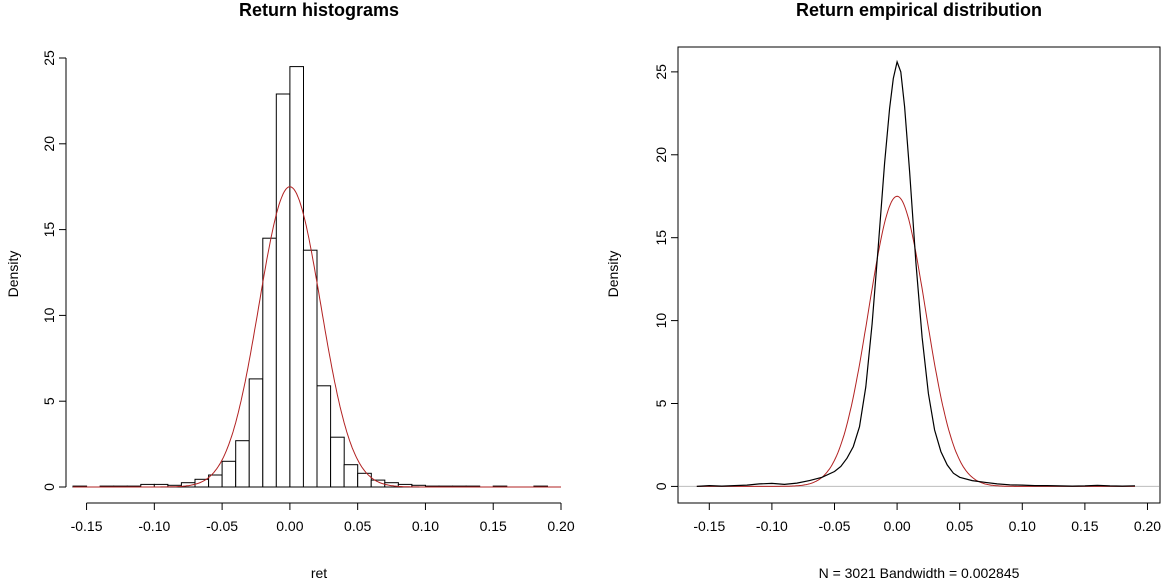 The height and width of the screenshot is (585, 1166). Describe the element at coordinates (319, 10) in the screenshot. I see `histogram-title: Return histograms` at that location.